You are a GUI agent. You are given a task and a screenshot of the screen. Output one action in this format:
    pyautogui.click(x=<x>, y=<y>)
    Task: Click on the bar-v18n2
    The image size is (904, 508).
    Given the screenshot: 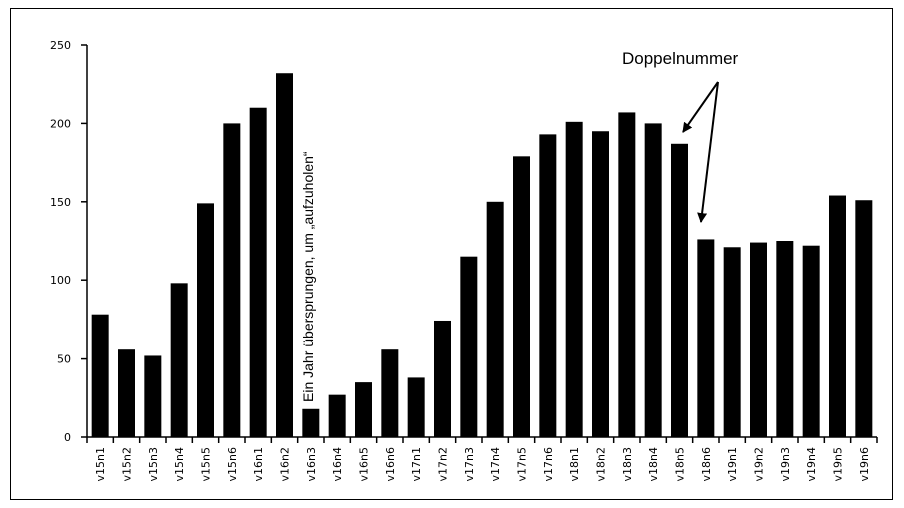 What is the action you would take?
    pyautogui.click(x=600, y=284)
    